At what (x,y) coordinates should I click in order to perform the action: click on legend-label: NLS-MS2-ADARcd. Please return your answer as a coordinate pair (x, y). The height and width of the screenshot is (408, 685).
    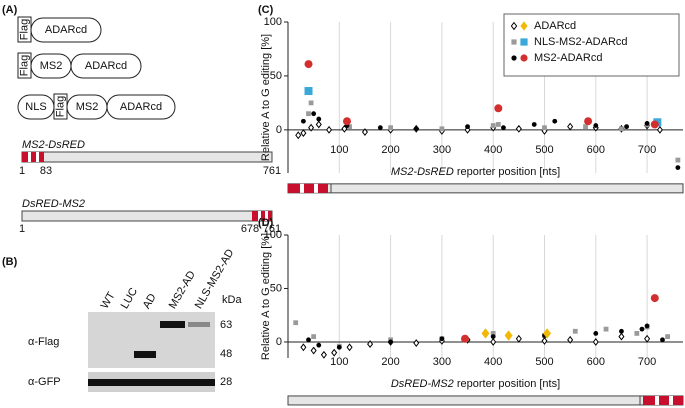
    Looking at the image, I should click on (581, 42).